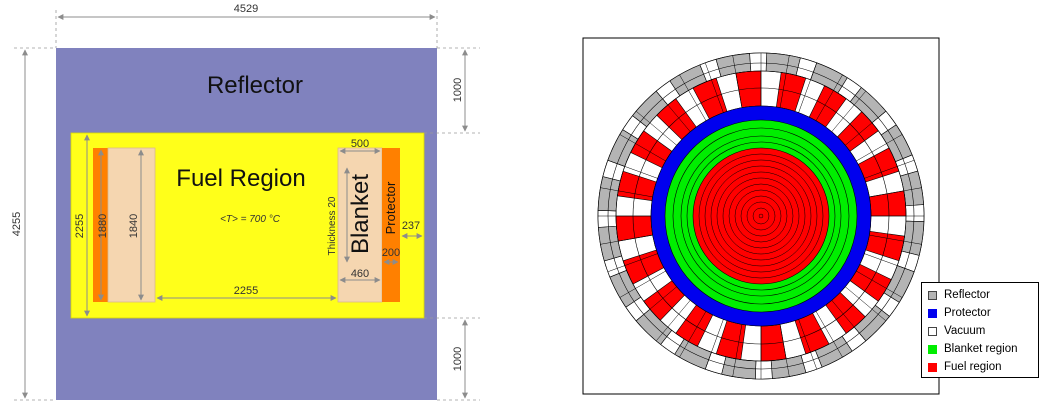  What do you see at coordinates (932, 313) in the screenshot?
I see `swatch-protector` at bounding box center [932, 313].